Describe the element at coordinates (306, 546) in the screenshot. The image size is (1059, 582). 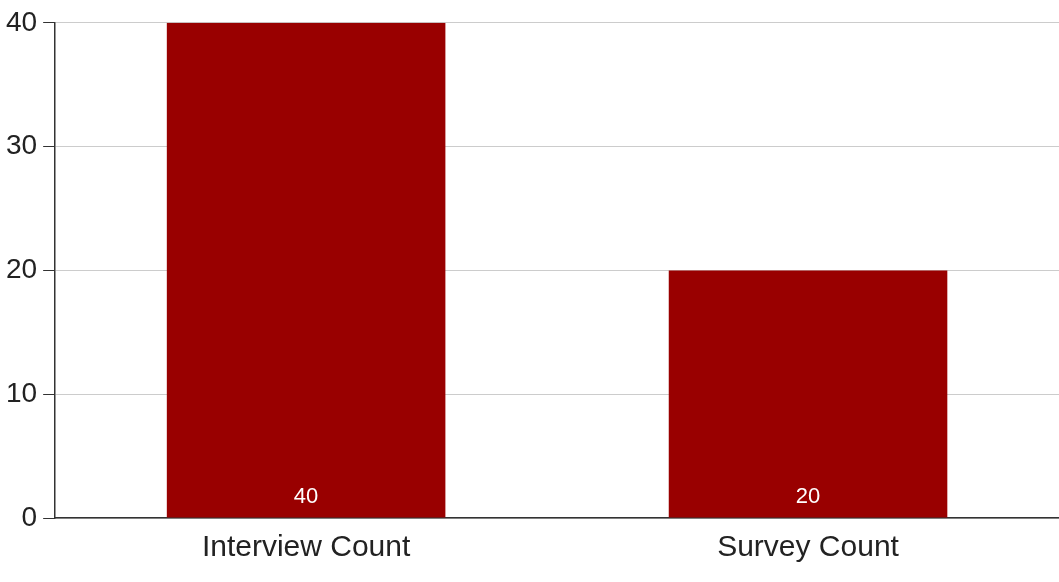
I see `x-tick-label: Interview Count` at that location.